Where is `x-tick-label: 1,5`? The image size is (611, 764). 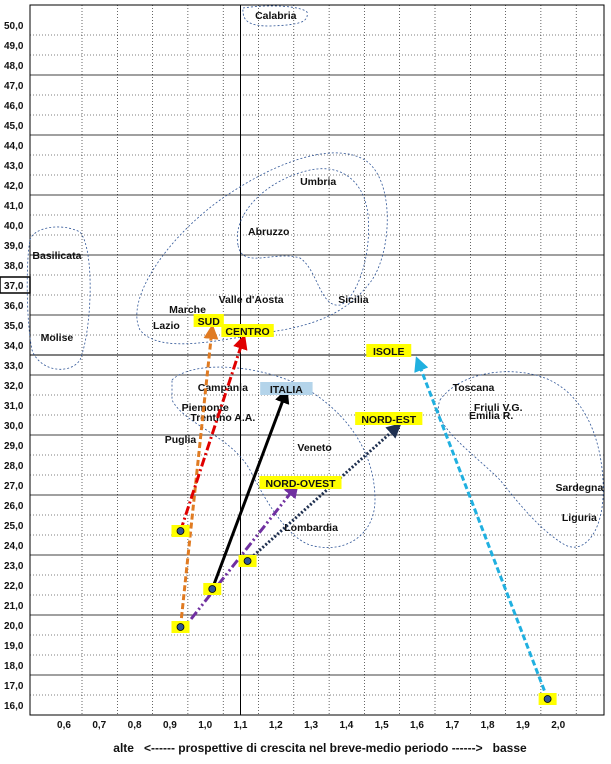 x-tick-label: 1,5 is located at coordinates (382, 725).